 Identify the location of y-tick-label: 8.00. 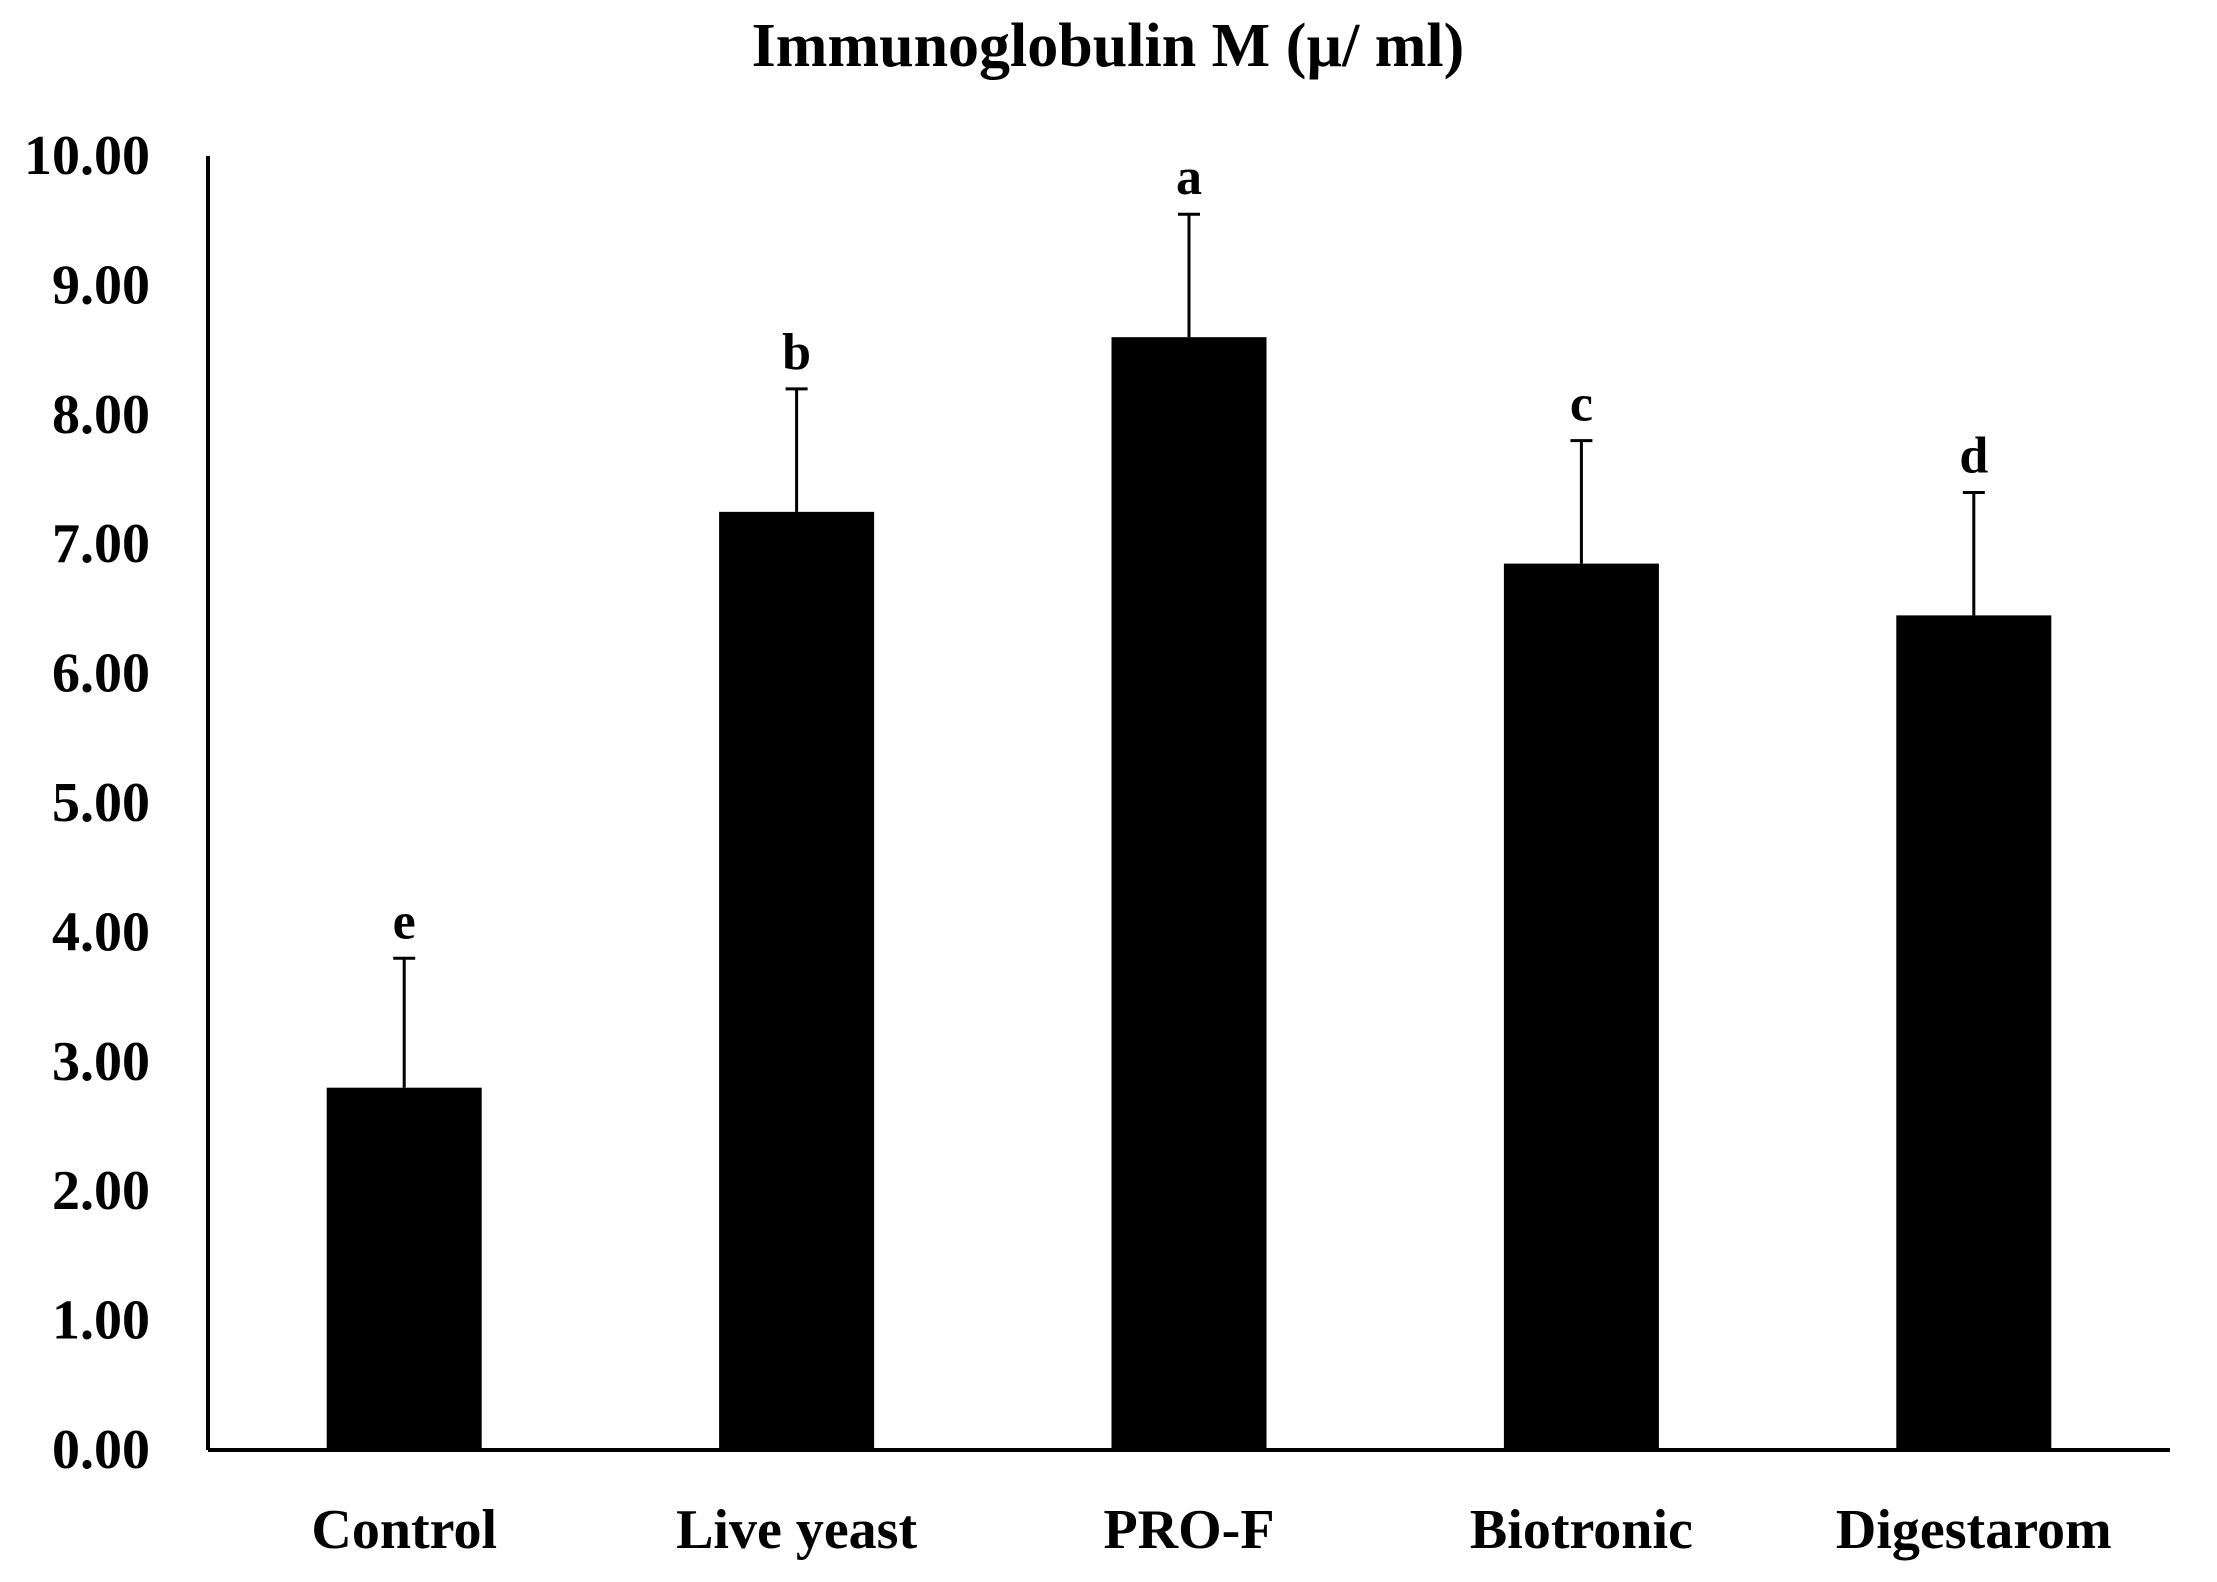
(101, 415).